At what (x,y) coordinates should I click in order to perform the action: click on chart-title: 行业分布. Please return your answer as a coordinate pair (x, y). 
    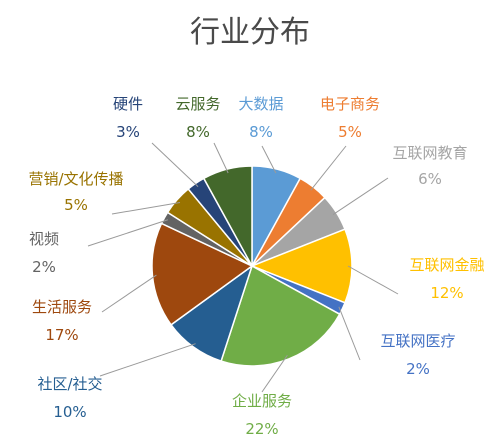
    Looking at the image, I should click on (250, 32).